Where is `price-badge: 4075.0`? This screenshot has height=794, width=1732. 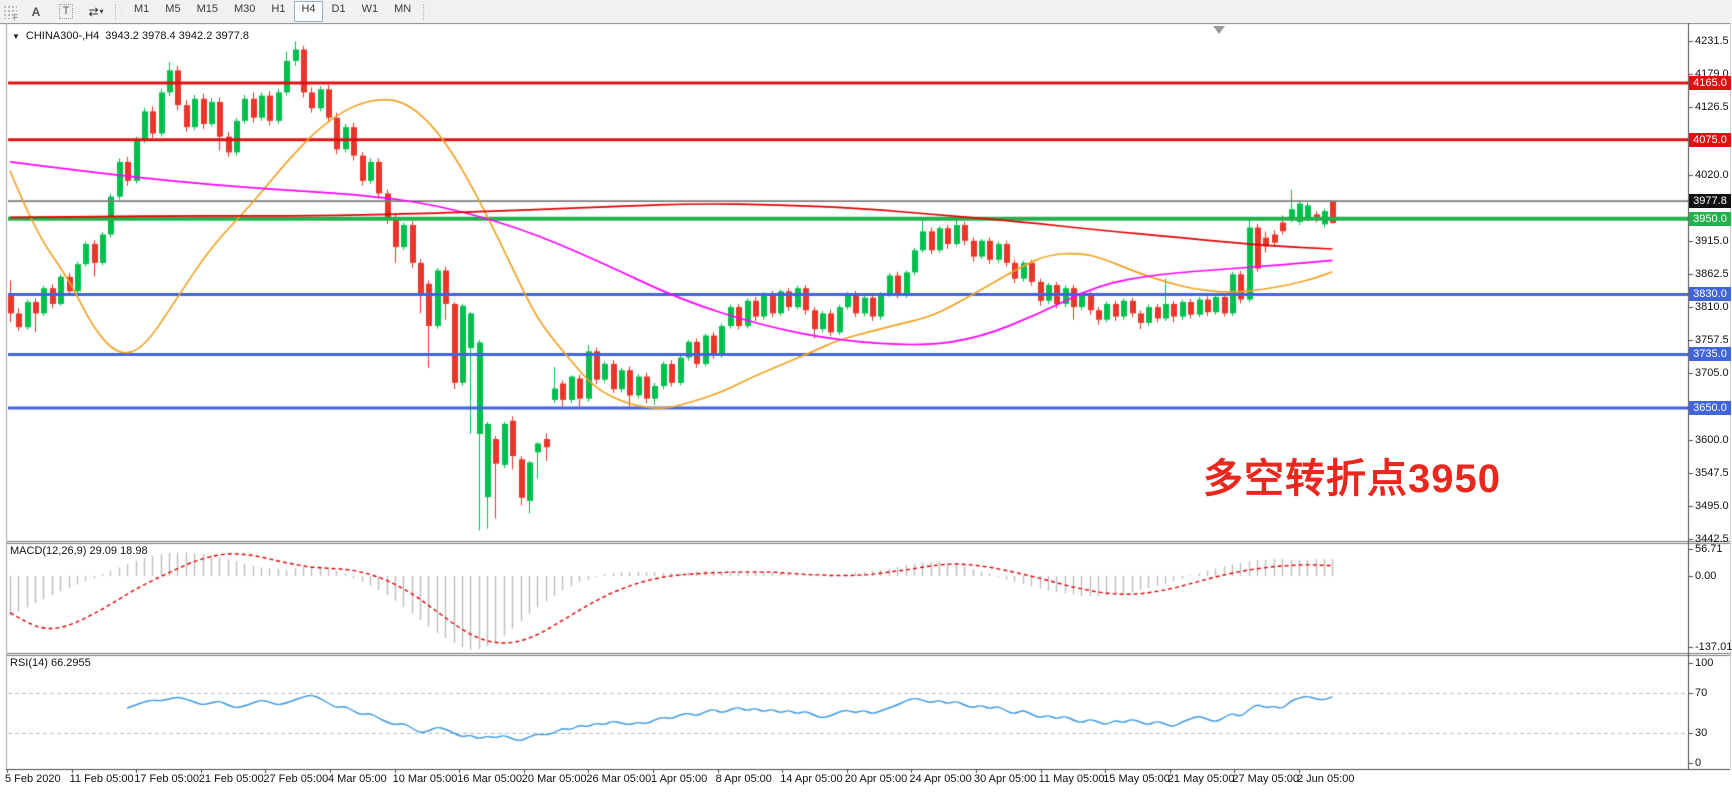
price-badge: 4075.0 is located at coordinates (1710, 139).